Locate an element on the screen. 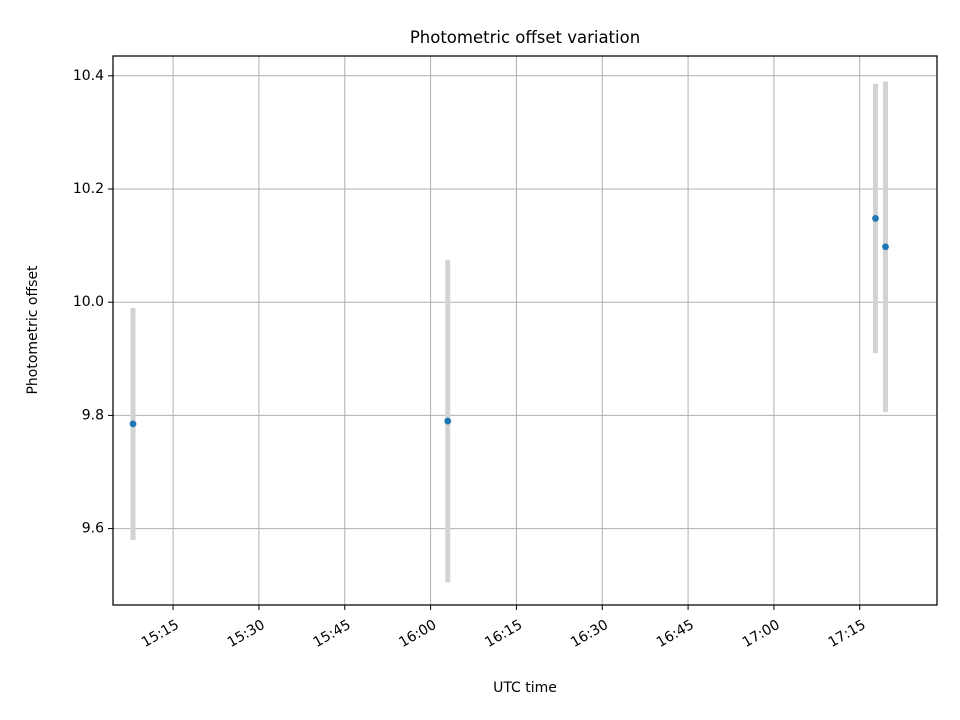  y-tick-label: 9.6 is located at coordinates (93, 529).